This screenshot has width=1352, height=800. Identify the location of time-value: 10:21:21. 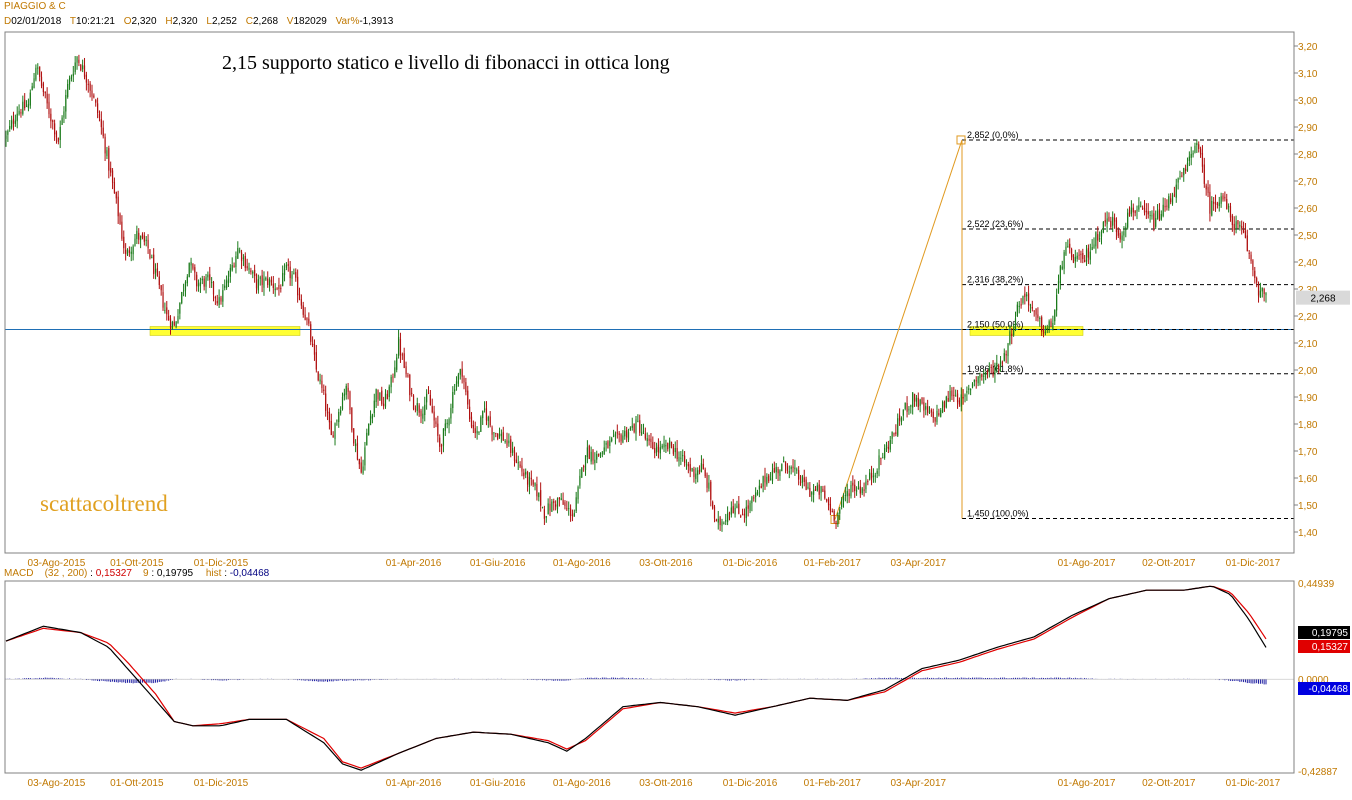
(95, 21).